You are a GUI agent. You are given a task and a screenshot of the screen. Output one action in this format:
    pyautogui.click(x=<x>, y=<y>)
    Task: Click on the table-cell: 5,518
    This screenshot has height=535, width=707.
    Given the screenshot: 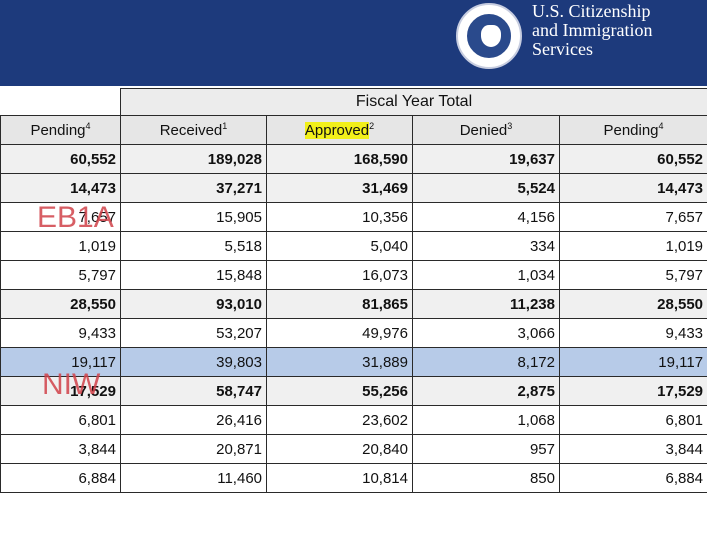 What is the action you would take?
    pyautogui.click(x=193, y=246)
    